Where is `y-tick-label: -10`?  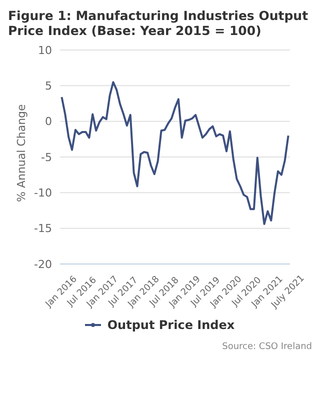 y-tick-label: -10 is located at coordinates (43, 193).